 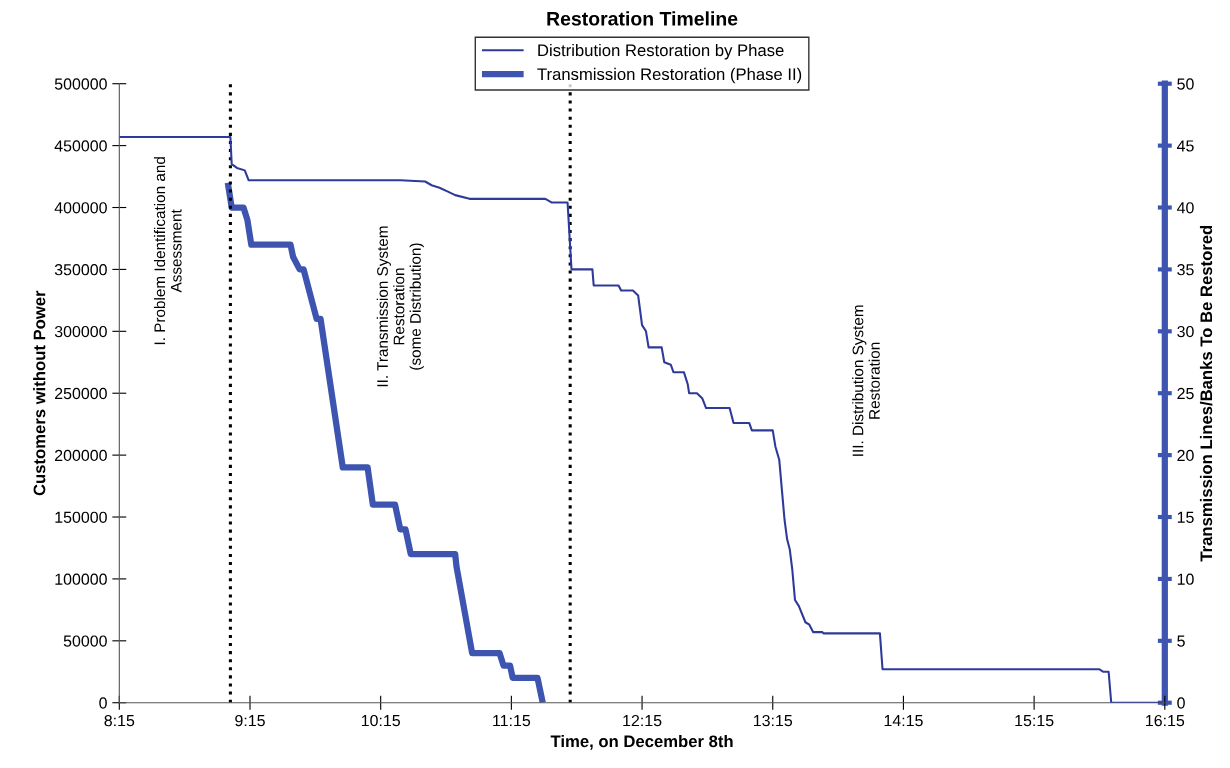 I want to click on y2-tick-label: 20, so click(x=1185, y=455).